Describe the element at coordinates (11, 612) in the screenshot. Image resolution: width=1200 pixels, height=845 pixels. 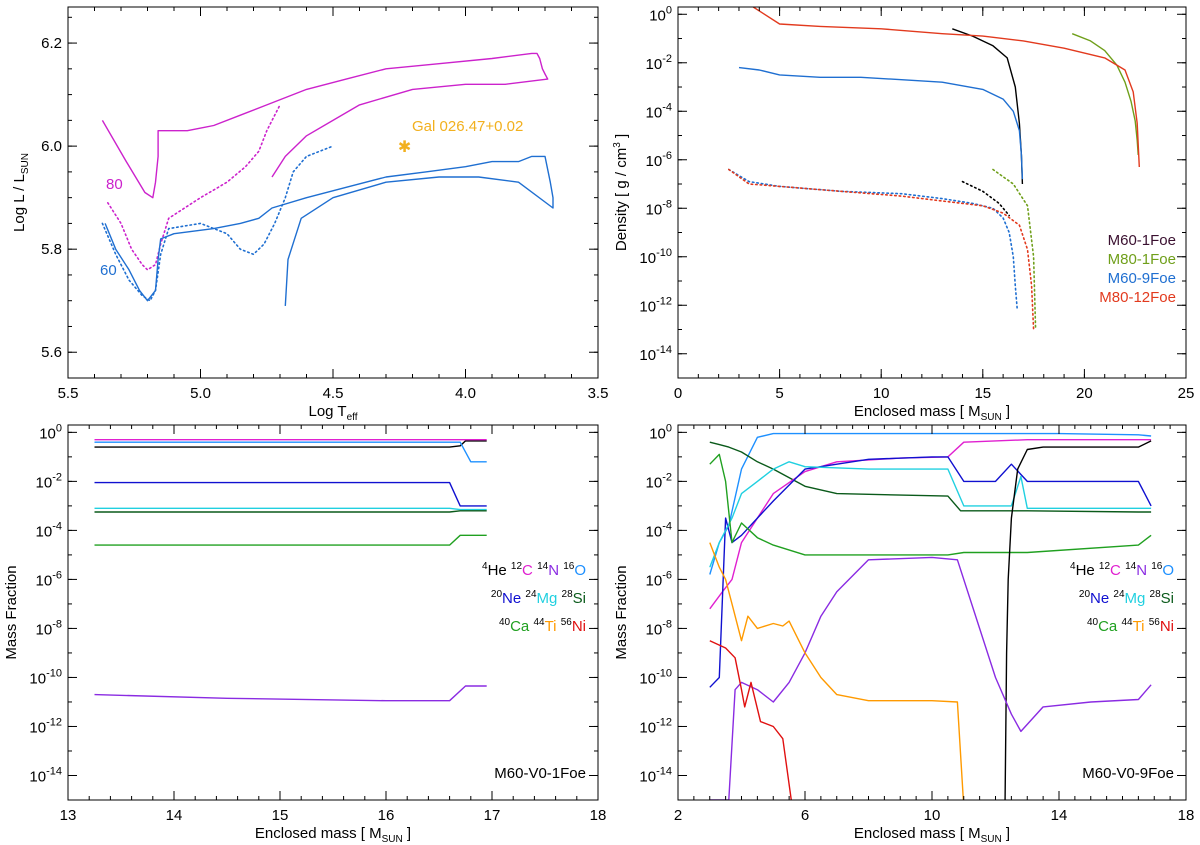
I see `y-axis-label: Mass Fraction` at that location.